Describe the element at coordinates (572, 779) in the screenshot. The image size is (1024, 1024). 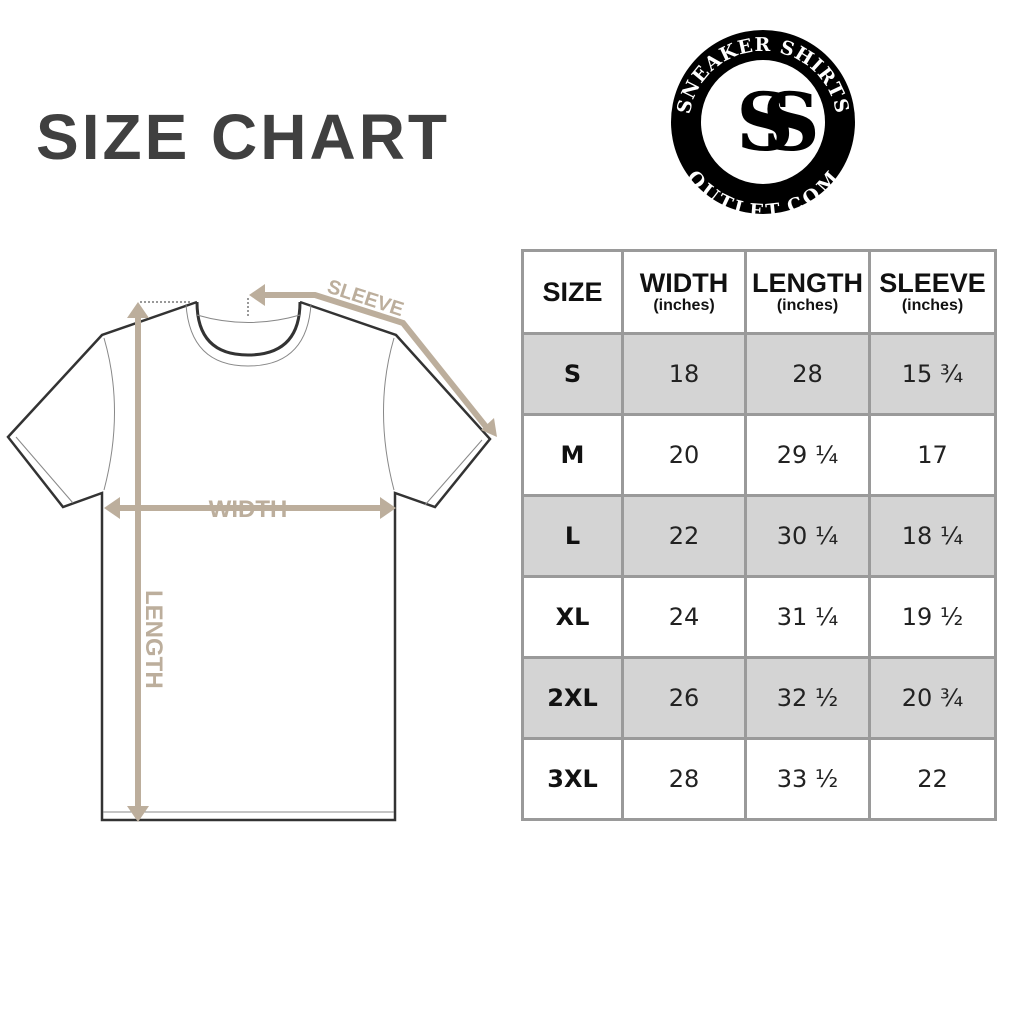
I see `size-cell: 3XL` at that location.